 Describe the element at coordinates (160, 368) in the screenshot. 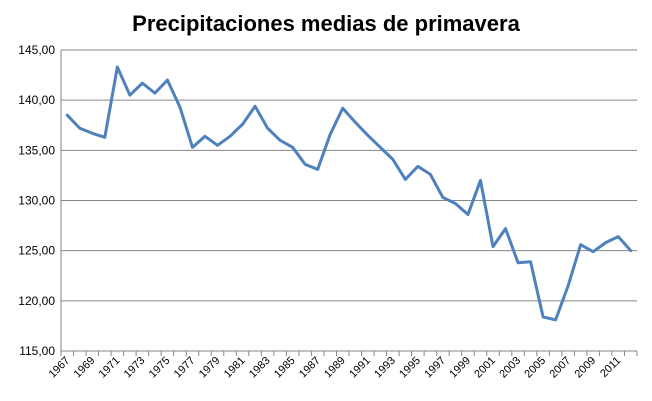

I see `x-tick-label: 1975` at that location.